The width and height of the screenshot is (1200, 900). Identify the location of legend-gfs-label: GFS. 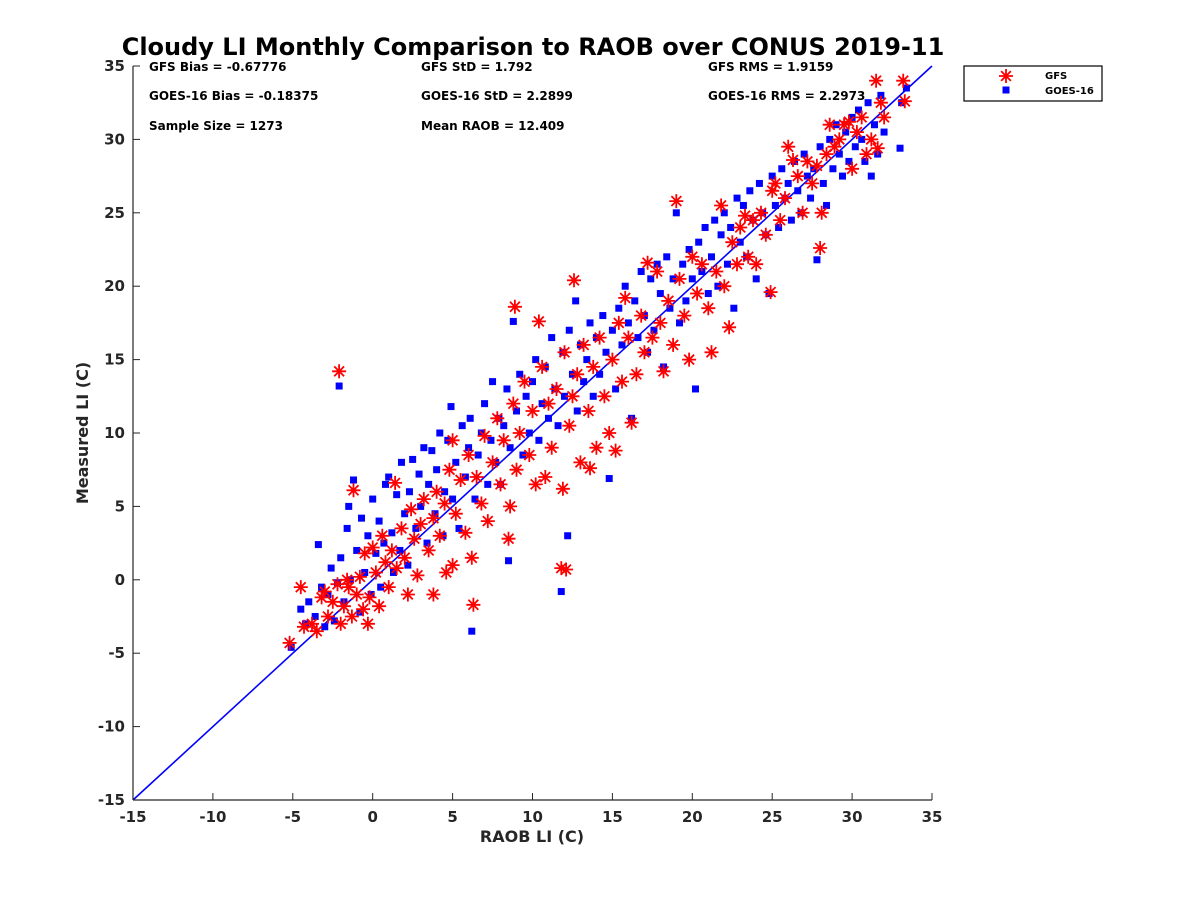
(1056, 76).